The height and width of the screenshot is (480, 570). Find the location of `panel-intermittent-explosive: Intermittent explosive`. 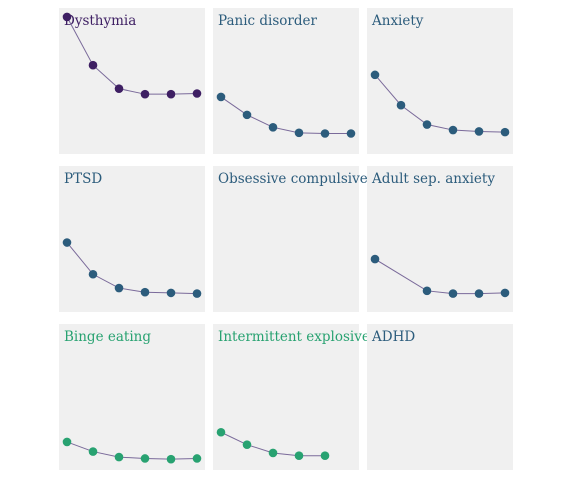

panel-intermittent-explosive: Intermittent explosive is located at coordinates (291, 397).